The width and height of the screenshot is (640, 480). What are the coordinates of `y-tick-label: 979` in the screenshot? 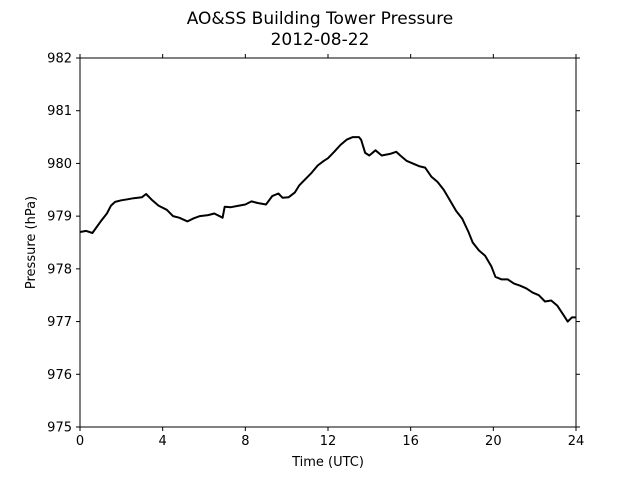 It's located at (59, 217).